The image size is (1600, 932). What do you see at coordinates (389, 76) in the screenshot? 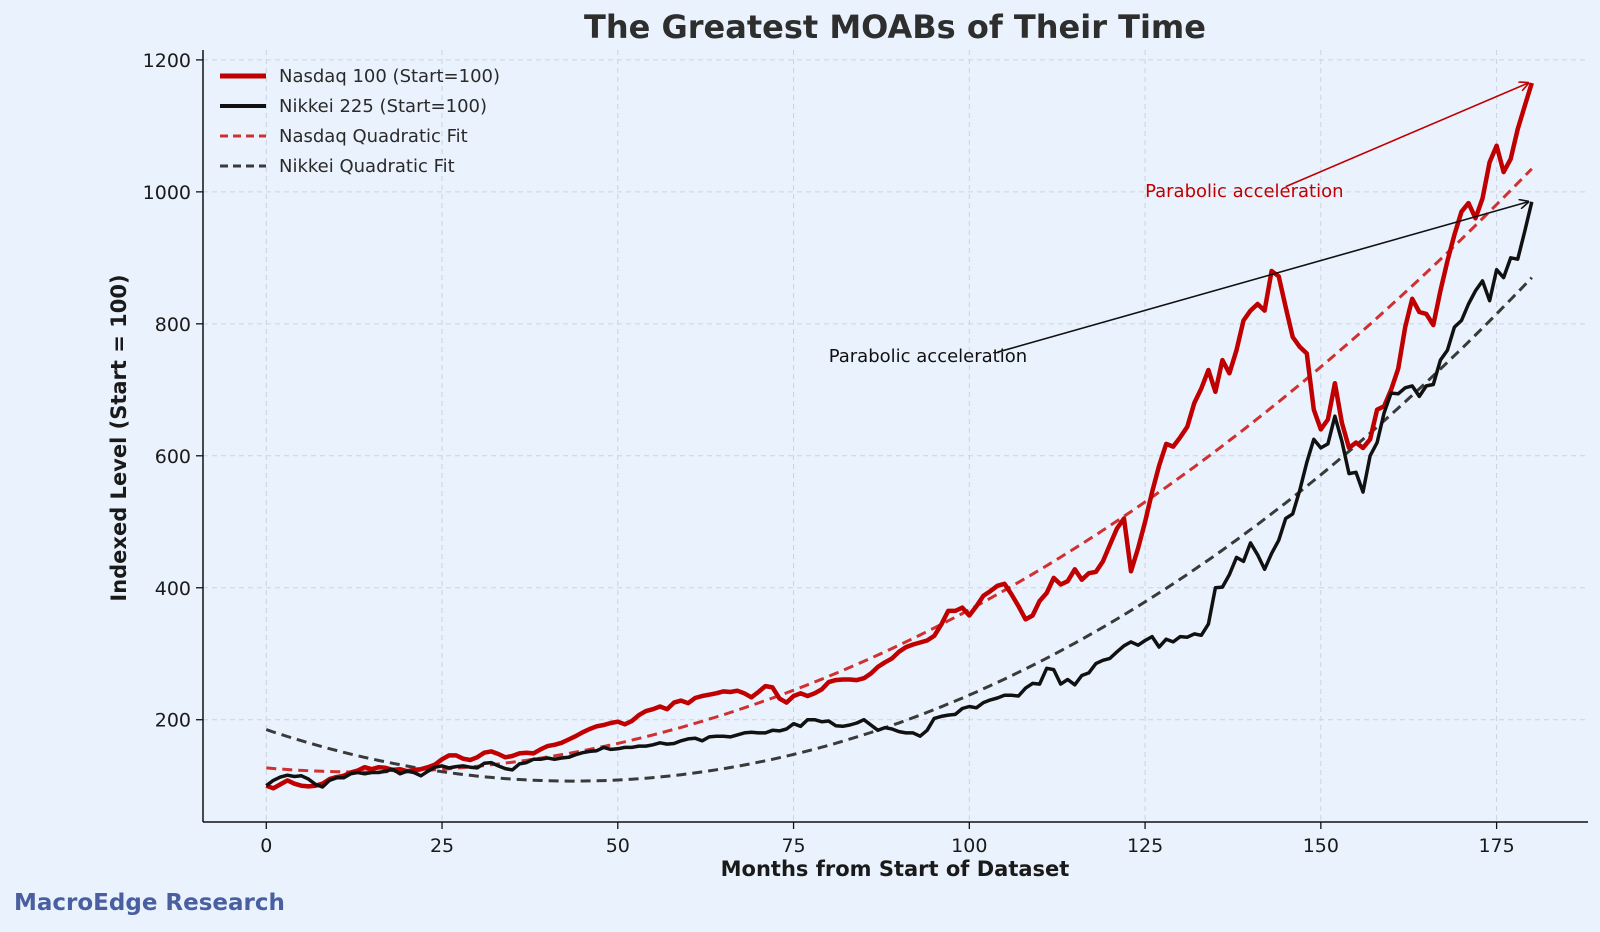
I see `legend-label: Nasdaq 100 (Start=100)` at bounding box center [389, 76].